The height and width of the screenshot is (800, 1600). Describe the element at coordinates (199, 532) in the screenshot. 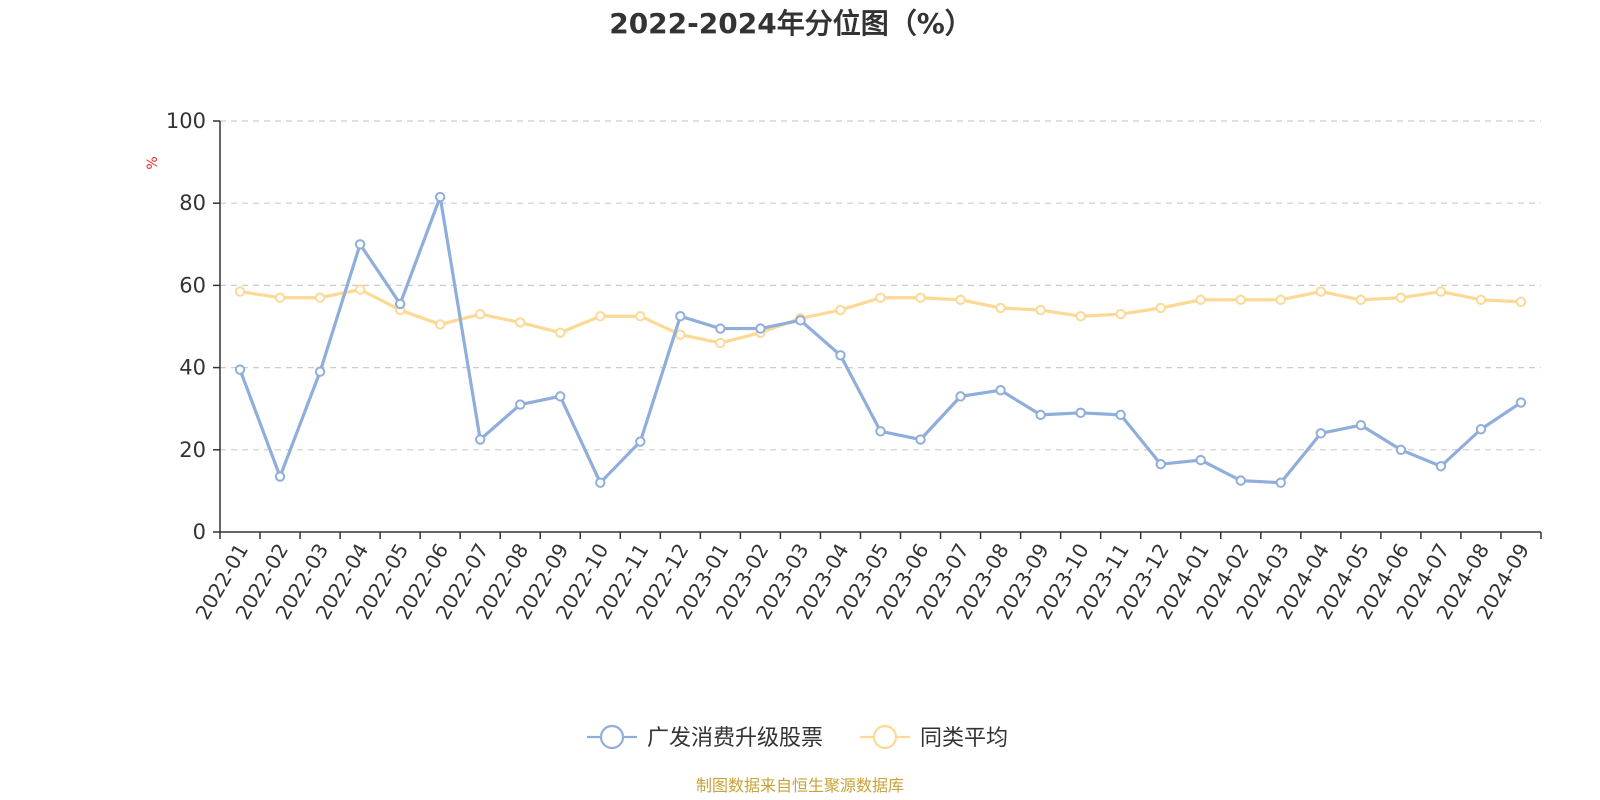

I see `y-tick-label: 0` at that location.